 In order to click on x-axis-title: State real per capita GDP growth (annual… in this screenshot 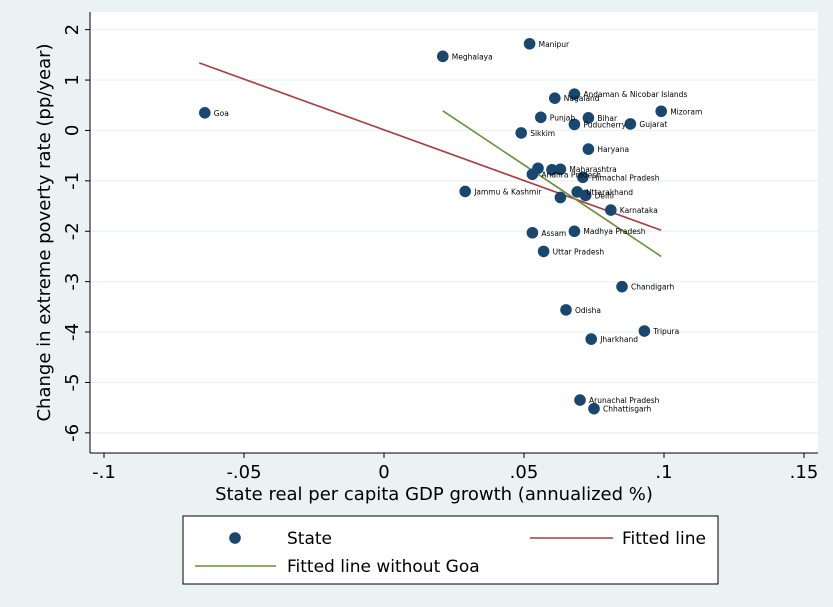, I will do `click(434, 494)`.